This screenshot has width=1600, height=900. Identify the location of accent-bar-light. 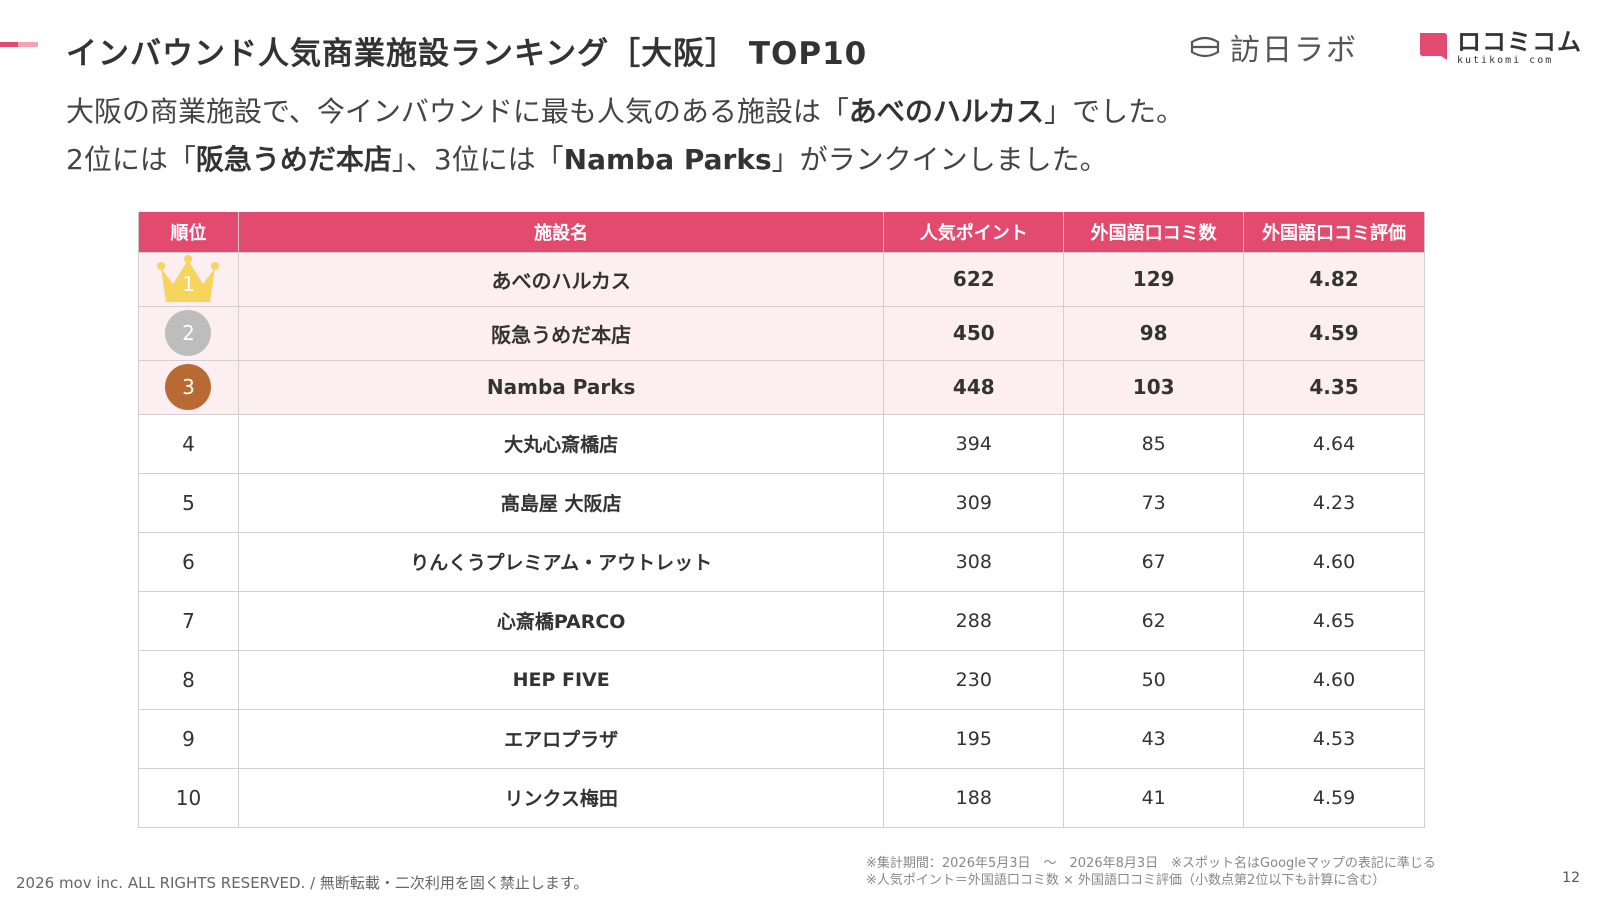
(28, 44).